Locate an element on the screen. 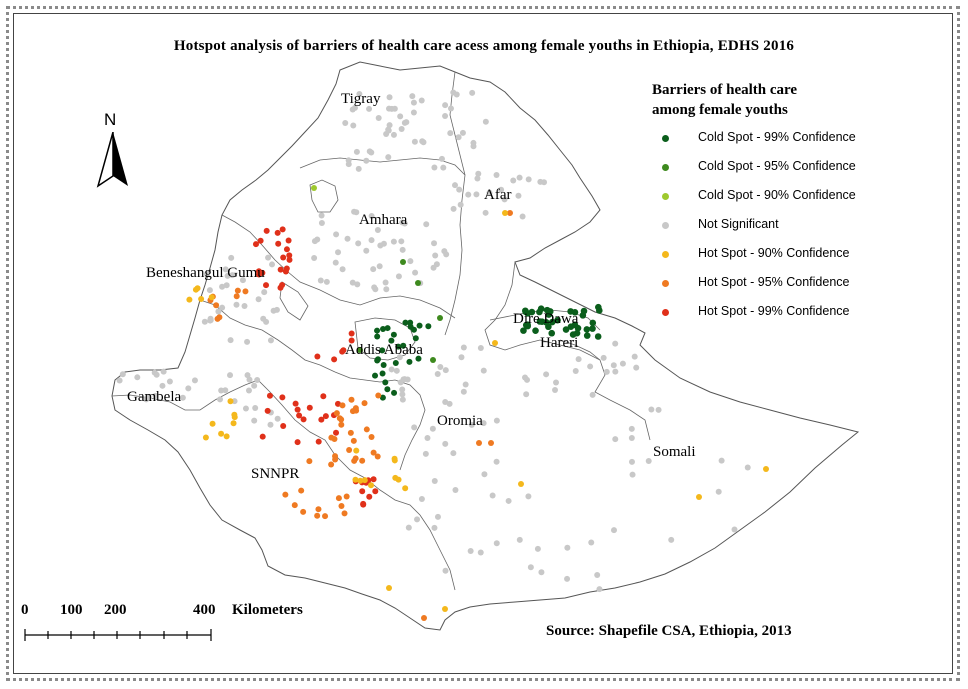  legend-item-label: Hot Spot - 90% Confidence is located at coordinates (774, 253).